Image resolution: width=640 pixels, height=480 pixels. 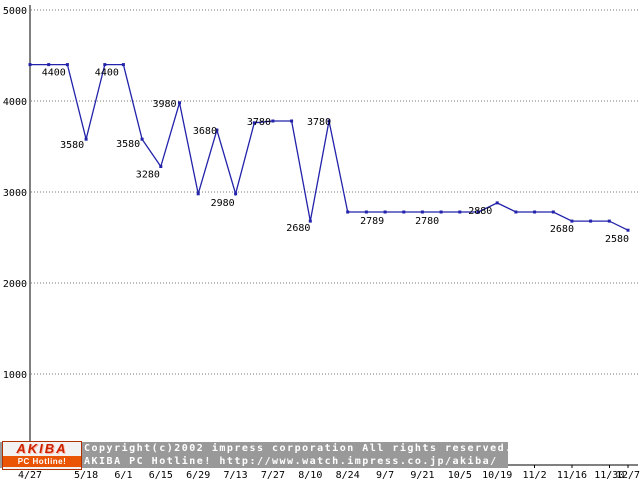 What do you see at coordinates (273, 475) in the screenshot?
I see `x-tick-label: 7/27` at bounding box center [273, 475].